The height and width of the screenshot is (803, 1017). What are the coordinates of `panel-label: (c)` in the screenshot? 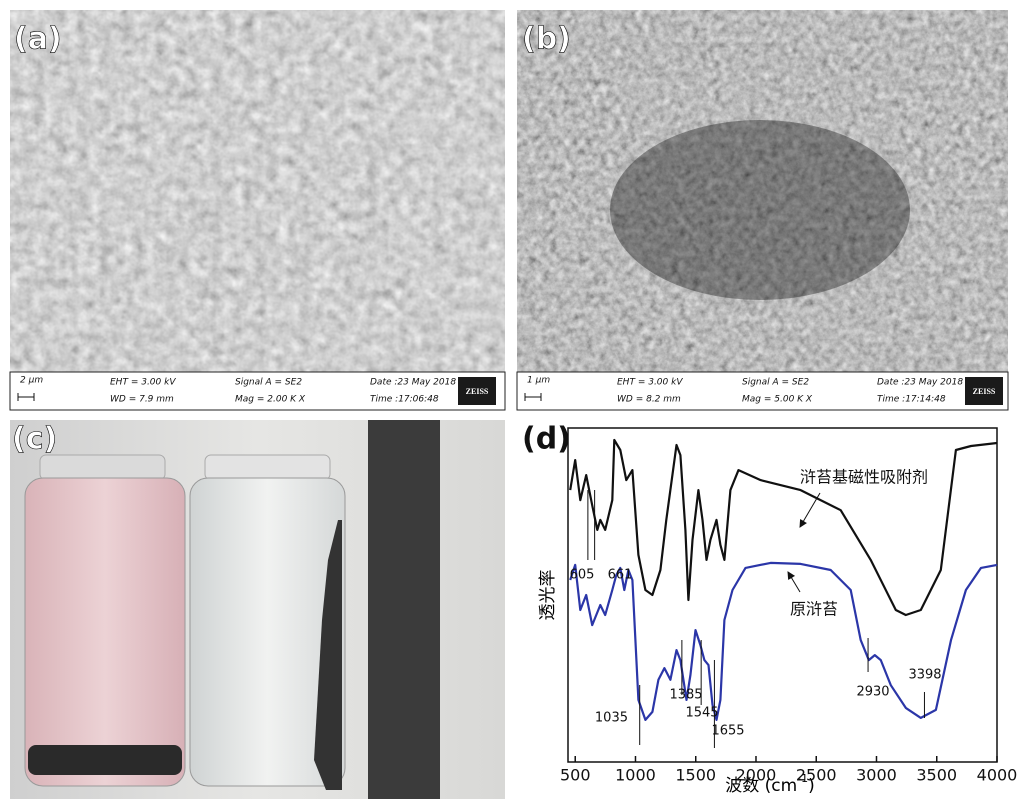 It's located at (34, 439).